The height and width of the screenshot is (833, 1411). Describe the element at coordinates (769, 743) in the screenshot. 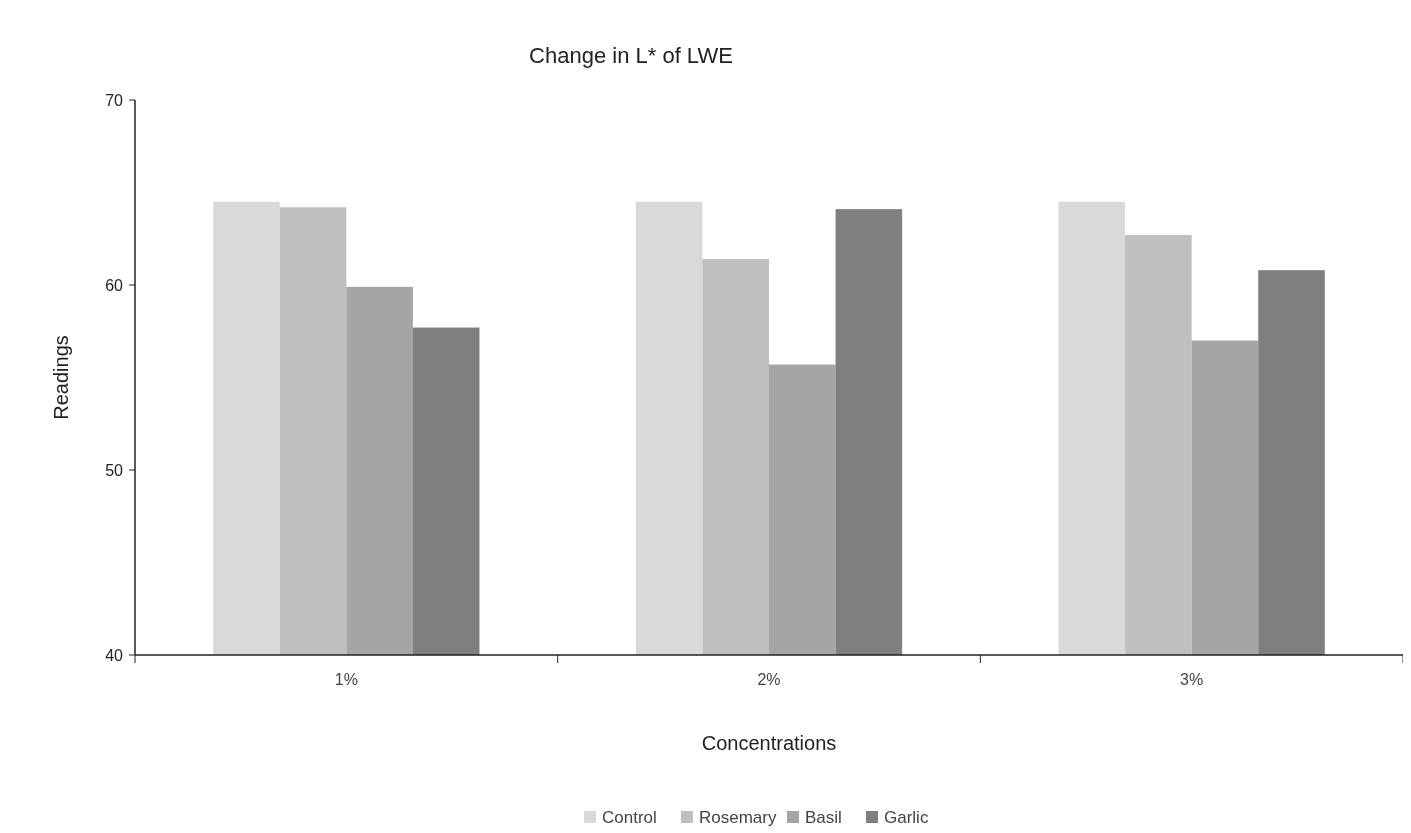

I see `x-axis-title: Concentrations` at that location.